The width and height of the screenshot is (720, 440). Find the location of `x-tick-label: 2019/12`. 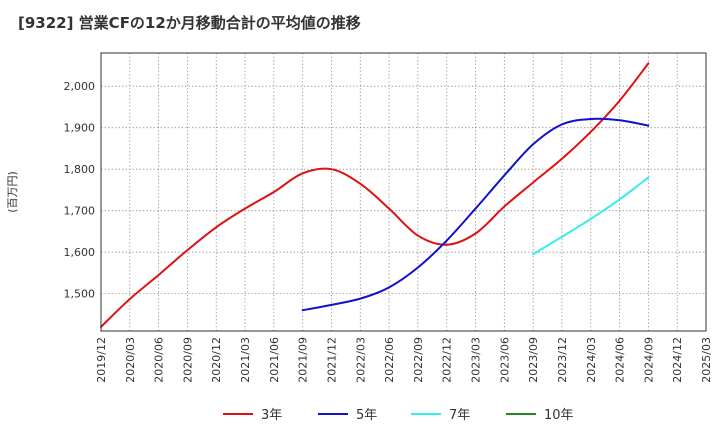

x-tick-label: 2019/12 is located at coordinates (101, 360).